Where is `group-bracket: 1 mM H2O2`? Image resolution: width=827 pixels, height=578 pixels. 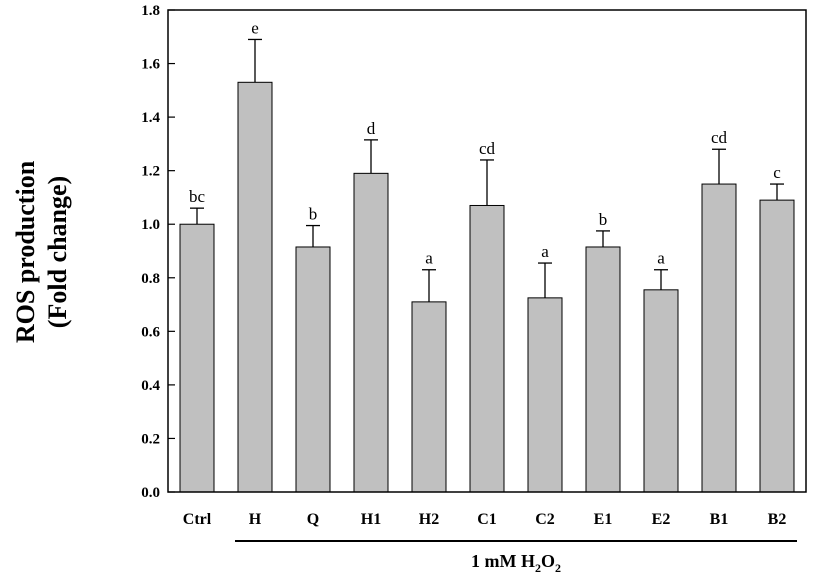 group-bracket: 1 mM H2O2 is located at coordinates (516, 557).